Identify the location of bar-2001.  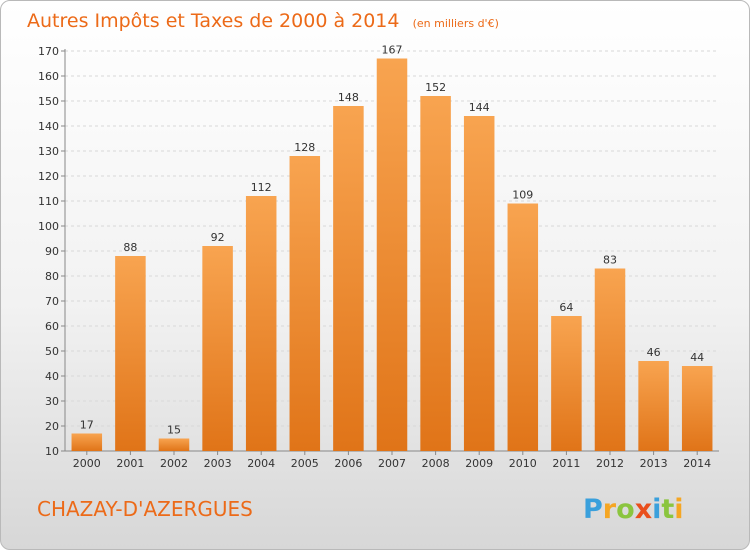
(130, 353).